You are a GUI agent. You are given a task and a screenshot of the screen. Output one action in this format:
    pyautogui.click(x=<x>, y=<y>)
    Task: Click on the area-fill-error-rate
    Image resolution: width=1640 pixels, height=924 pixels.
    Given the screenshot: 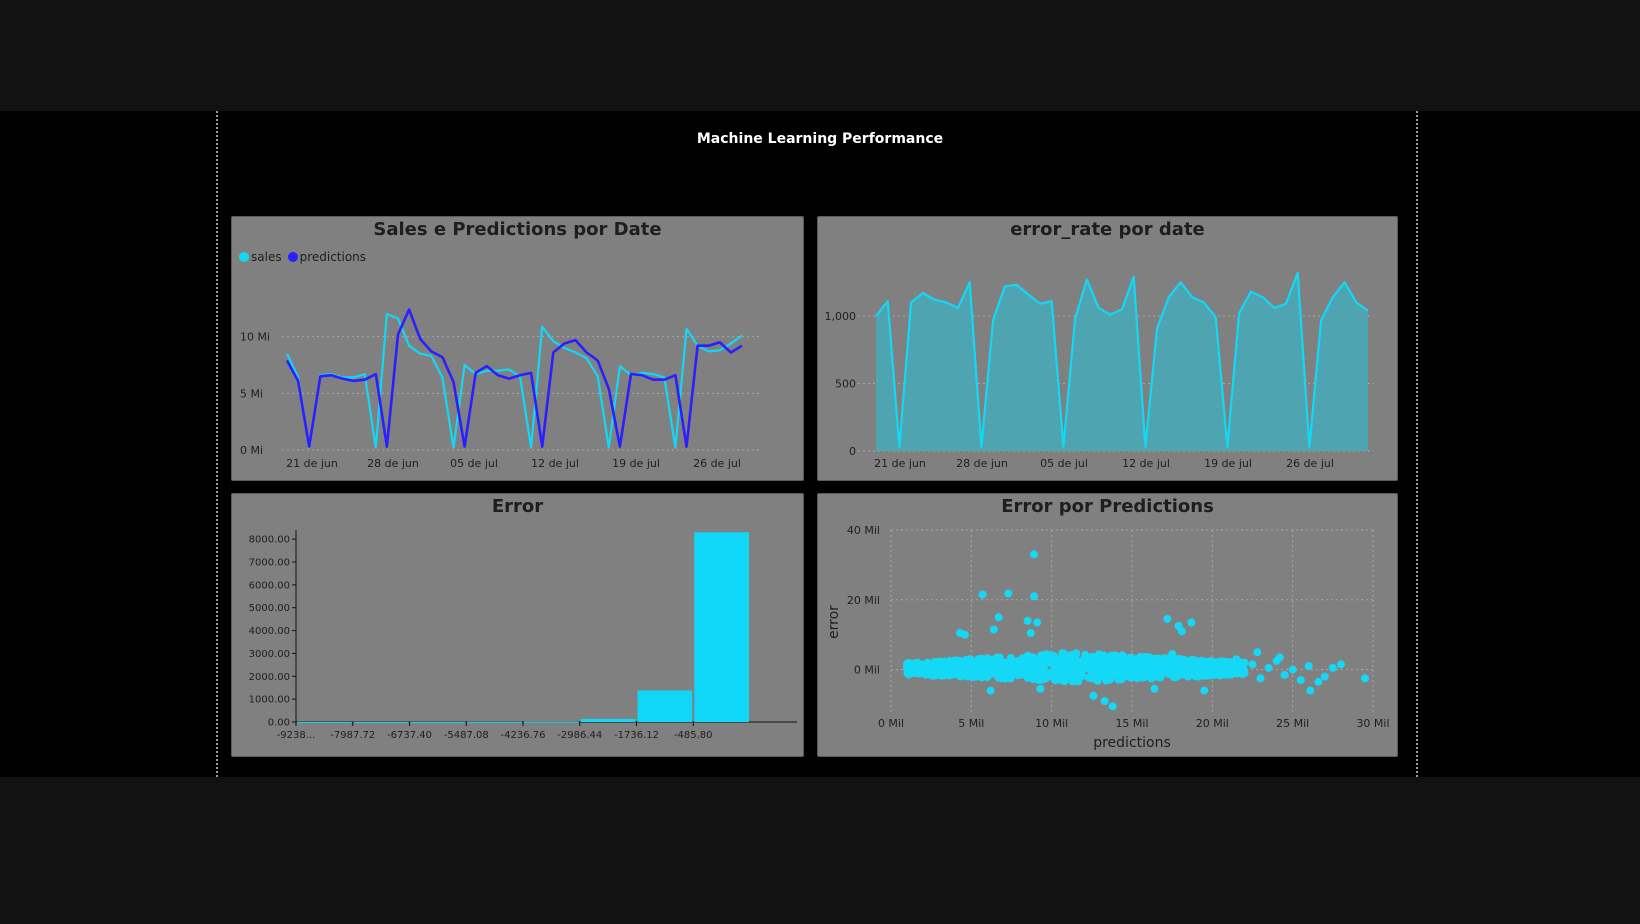 What is the action you would take?
    pyautogui.click(x=1122, y=361)
    